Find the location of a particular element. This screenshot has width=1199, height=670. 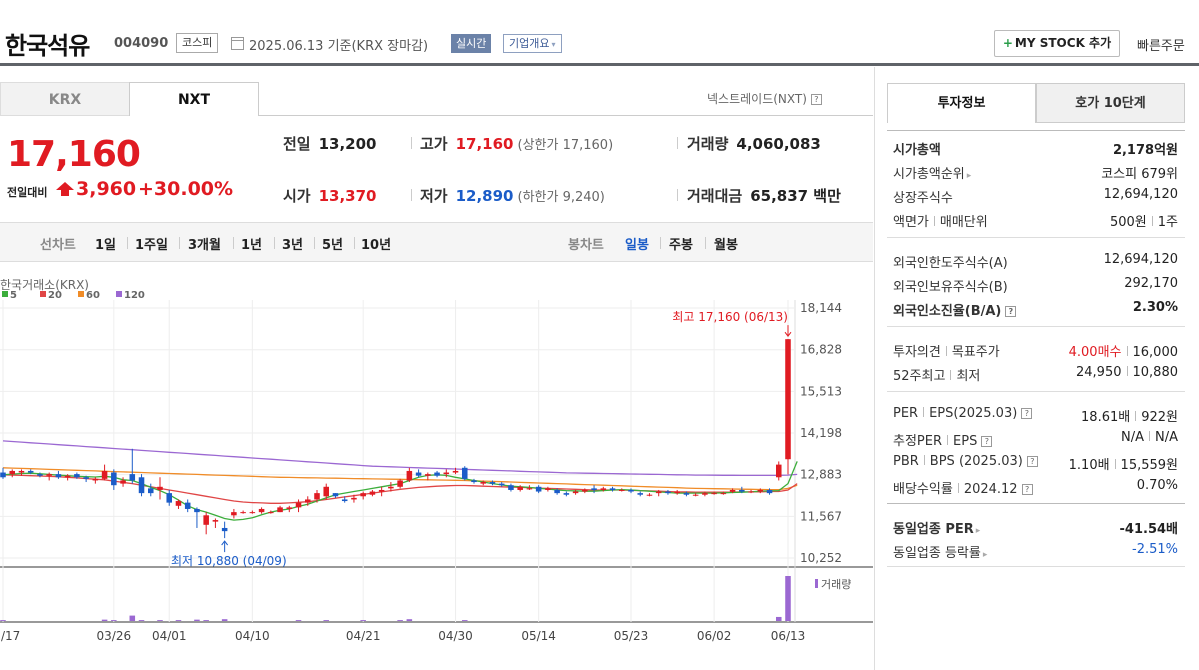

period-1y: 1년 is located at coordinates (252, 245).